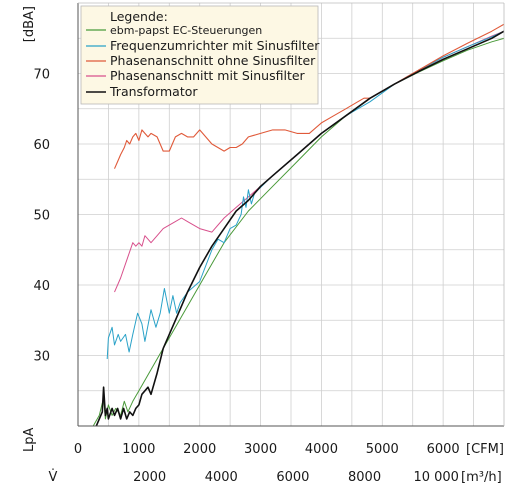 The width and height of the screenshot is (507, 491). I want to click on x-tick-label: 2000, so click(199, 449).